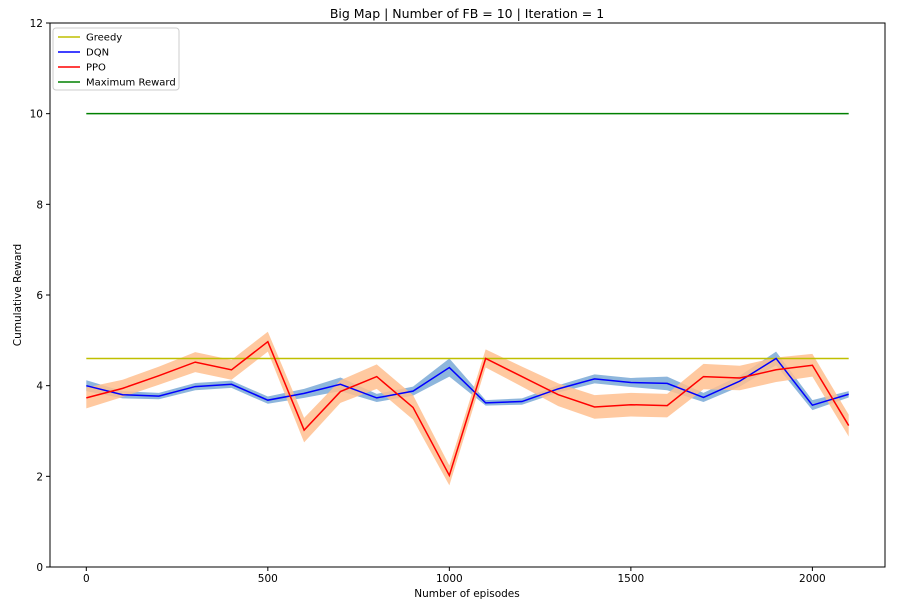 The image size is (898, 607). Describe the element at coordinates (96, 68) in the screenshot. I see `legend-label-ppo: PPO` at that location.